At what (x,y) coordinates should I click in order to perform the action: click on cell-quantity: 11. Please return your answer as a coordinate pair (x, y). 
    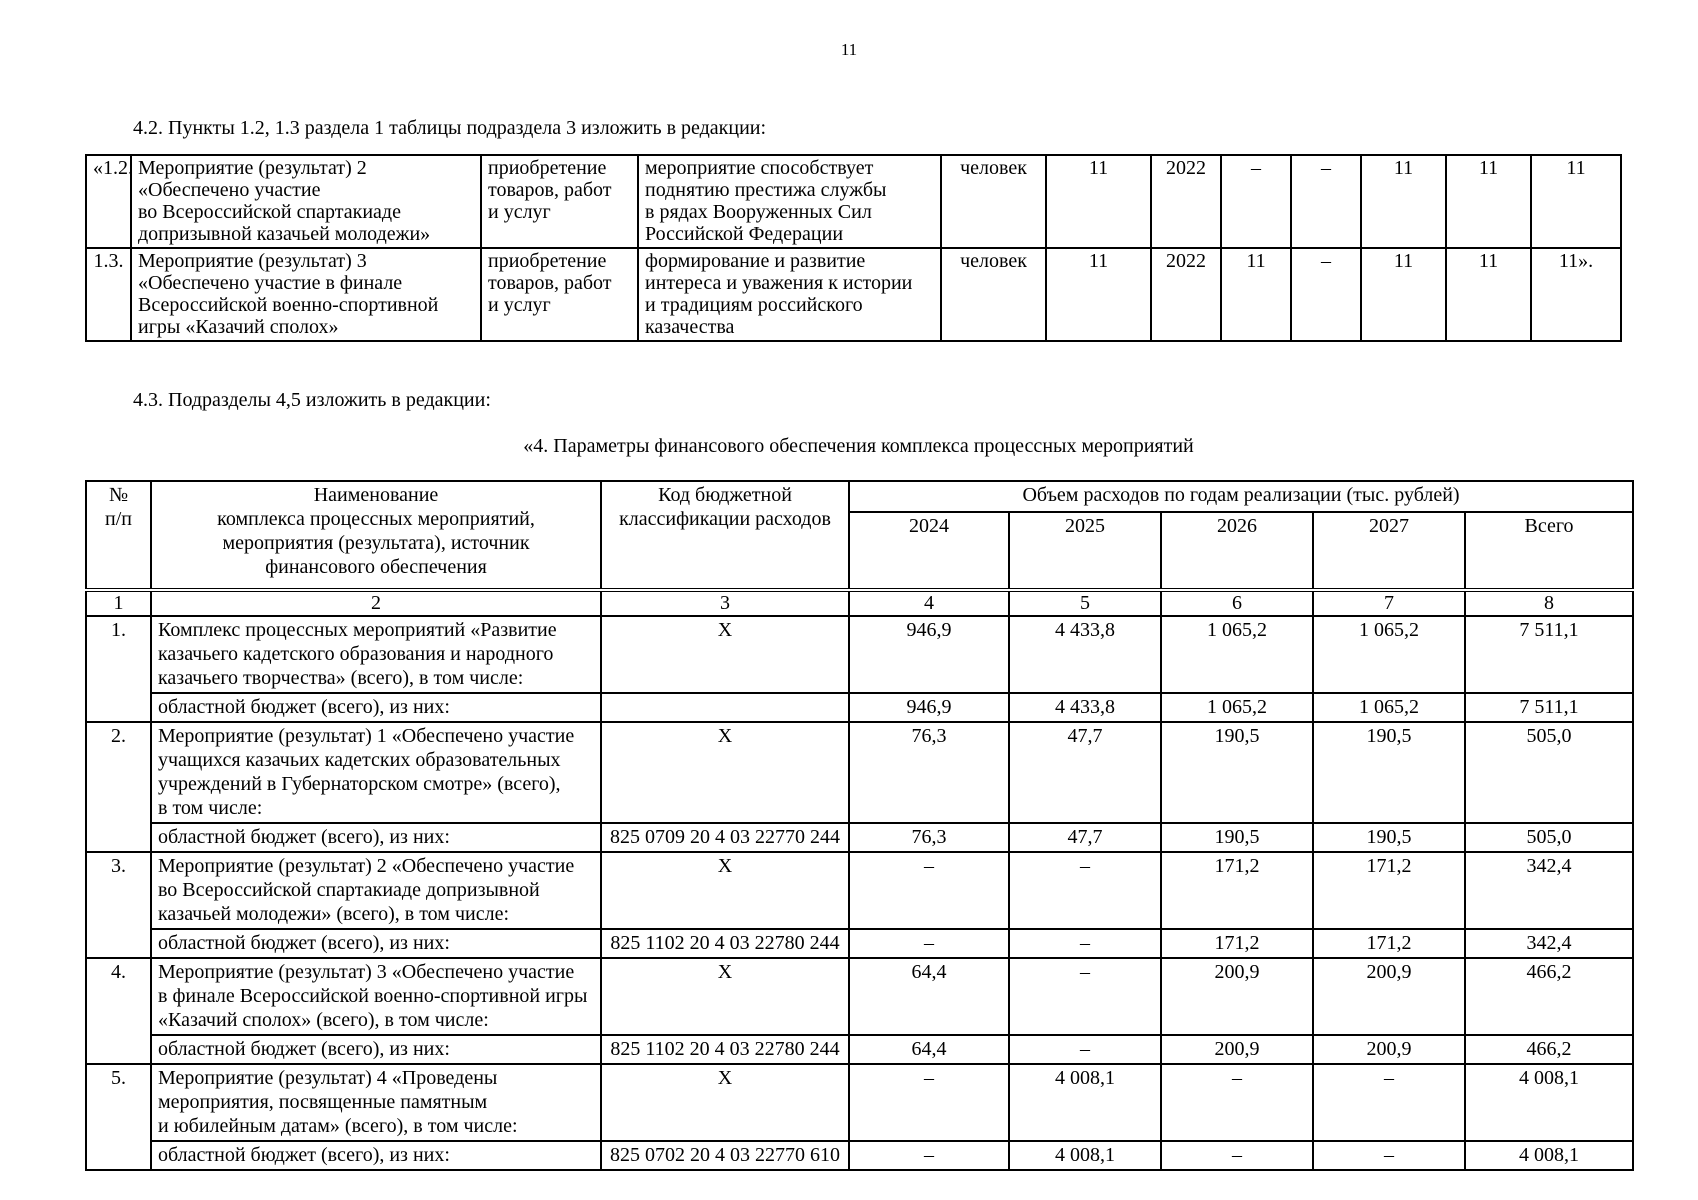
    Looking at the image, I should click on (1098, 294).